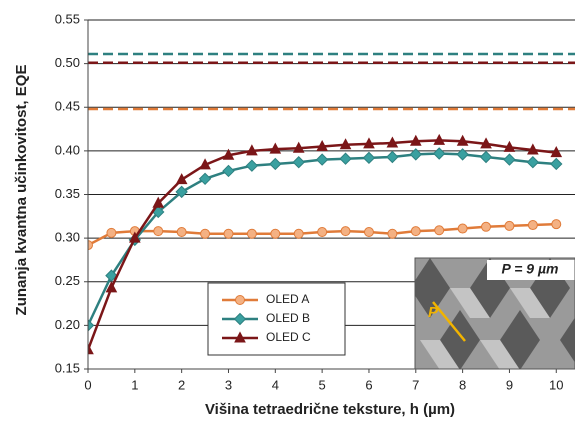  What do you see at coordinates (275, 384) in the screenshot?
I see `x-tick-label: 4` at bounding box center [275, 384].